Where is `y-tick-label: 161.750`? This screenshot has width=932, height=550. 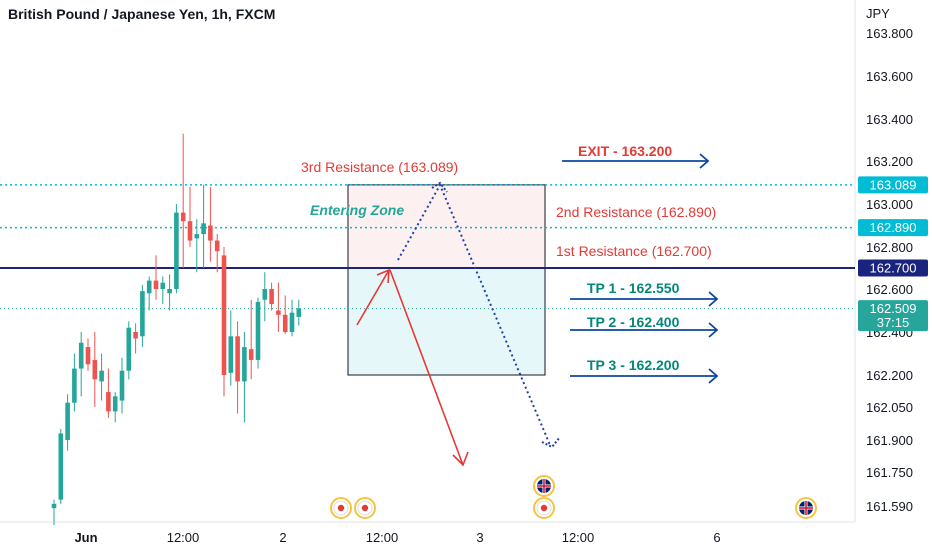
y-tick-label: 161.750 is located at coordinates (889, 472).